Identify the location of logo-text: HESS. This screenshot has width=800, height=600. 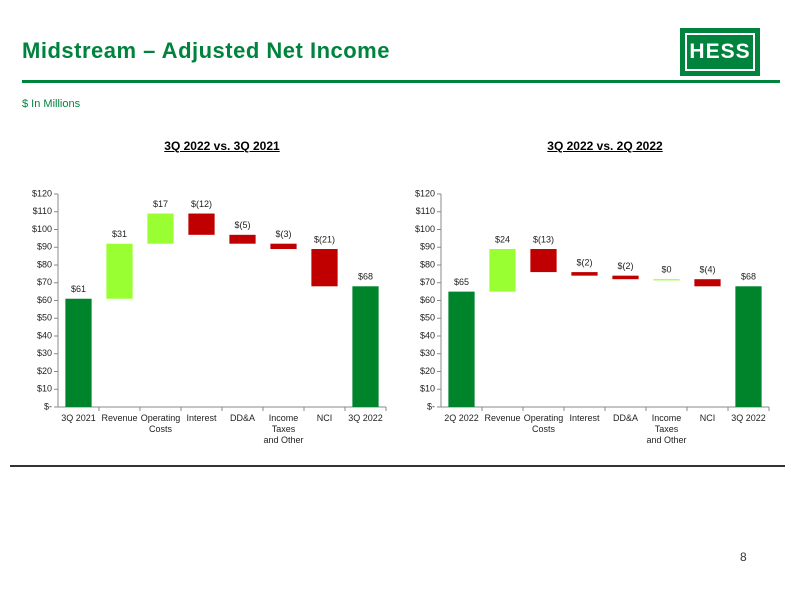
(720, 52).